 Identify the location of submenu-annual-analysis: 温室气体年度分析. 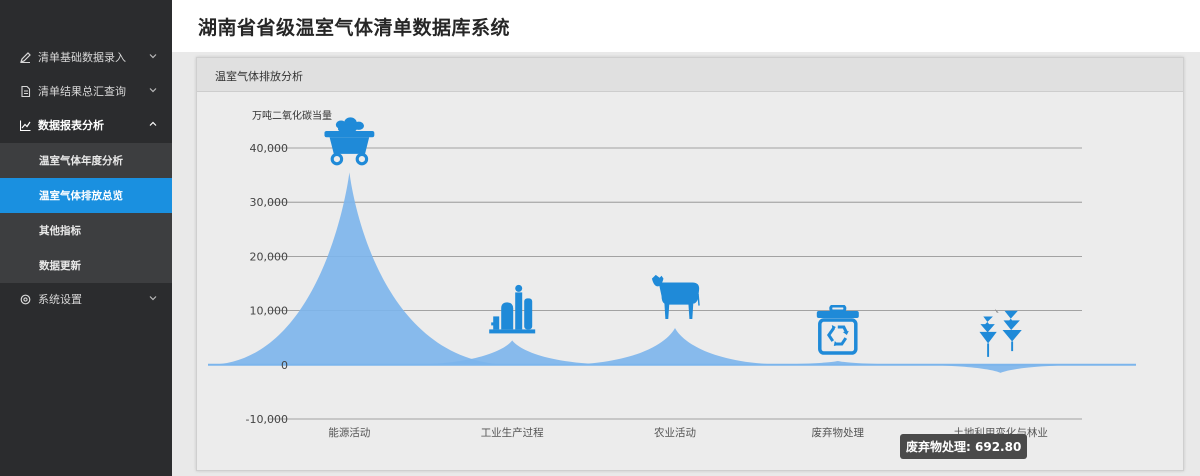
(86, 160).